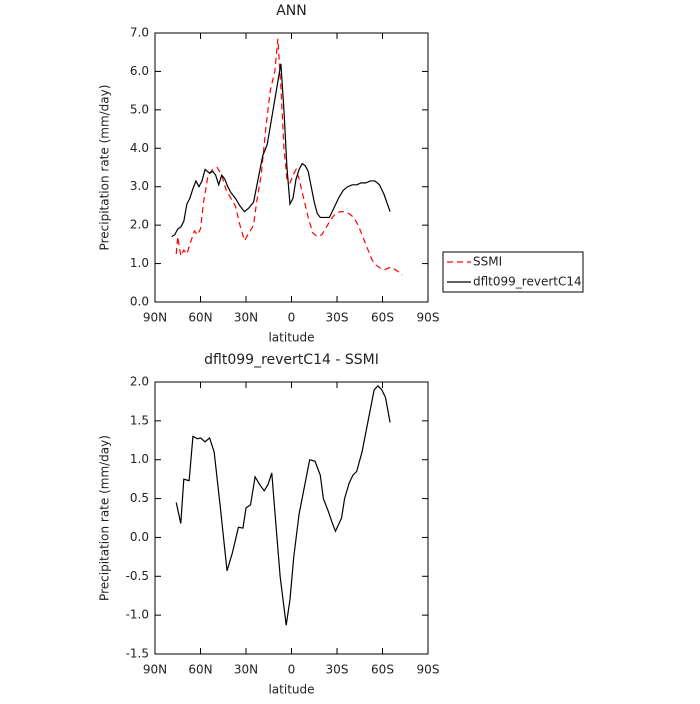  What do you see at coordinates (291, 11) in the screenshot?
I see `chart-title: ANN` at bounding box center [291, 11].